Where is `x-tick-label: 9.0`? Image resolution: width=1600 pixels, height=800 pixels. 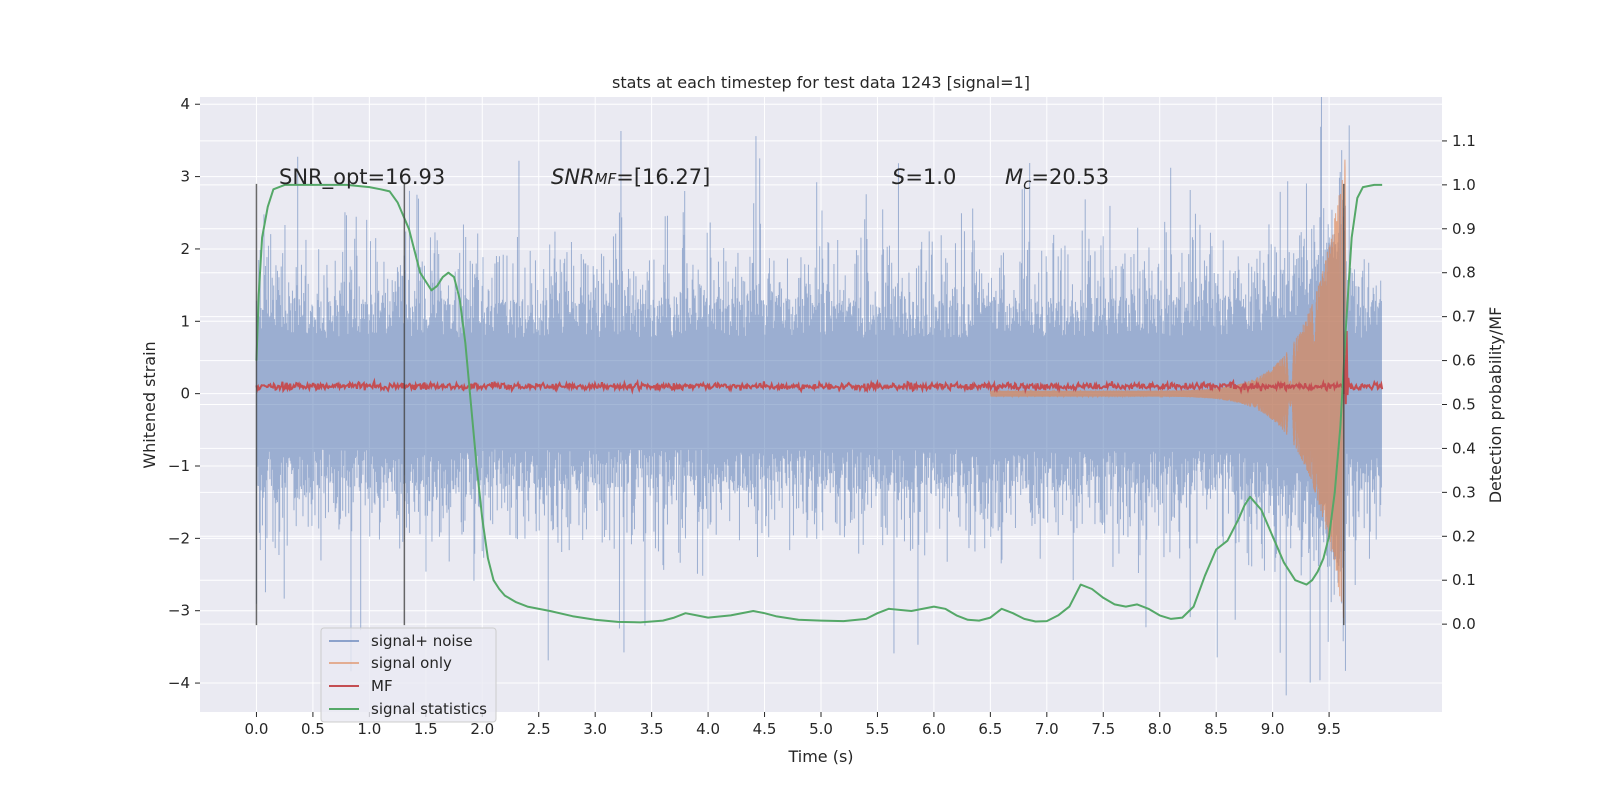
x-tick-label: 9.0 is located at coordinates (1273, 729).